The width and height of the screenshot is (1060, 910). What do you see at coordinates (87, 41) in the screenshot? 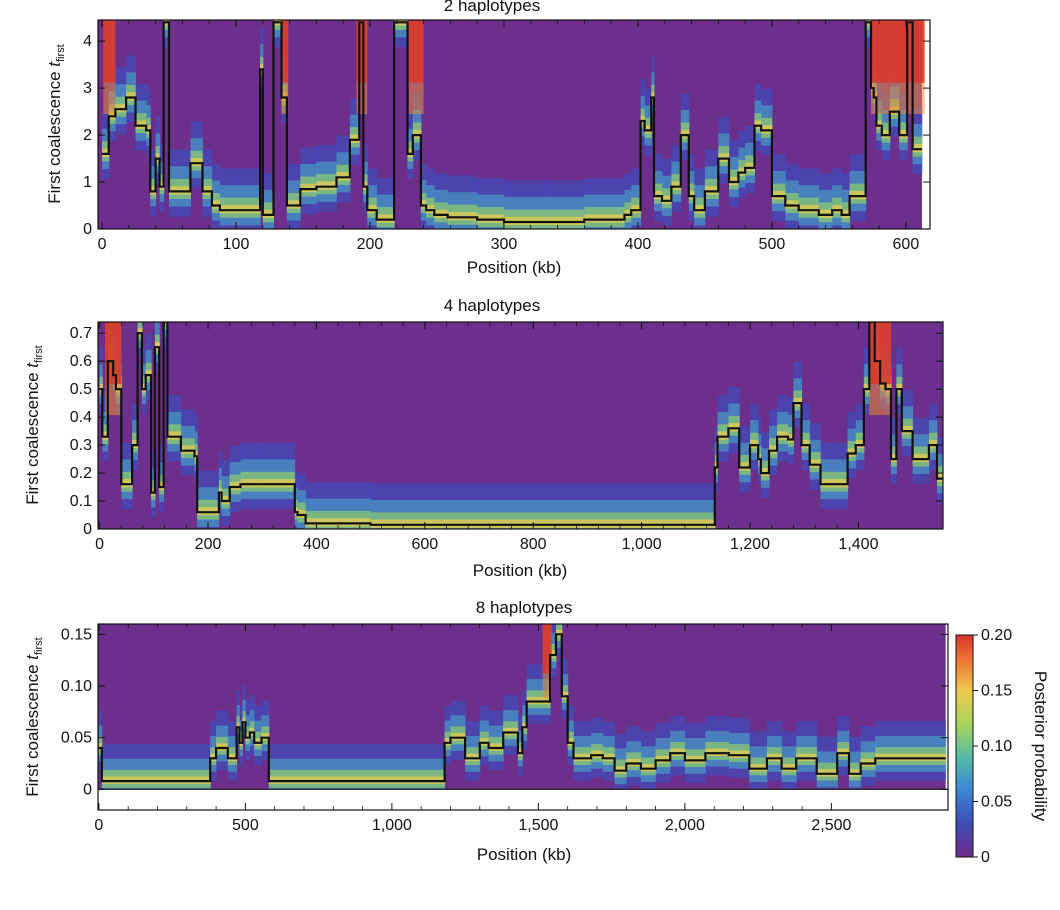
I see `y-tick-label: 4` at bounding box center [87, 41].